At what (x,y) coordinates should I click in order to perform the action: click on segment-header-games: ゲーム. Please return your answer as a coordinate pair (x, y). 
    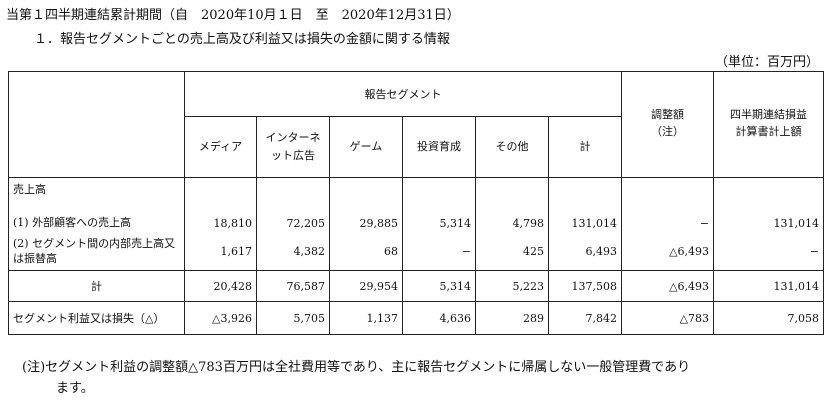
    Looking at the image, I should click on (366, 147).